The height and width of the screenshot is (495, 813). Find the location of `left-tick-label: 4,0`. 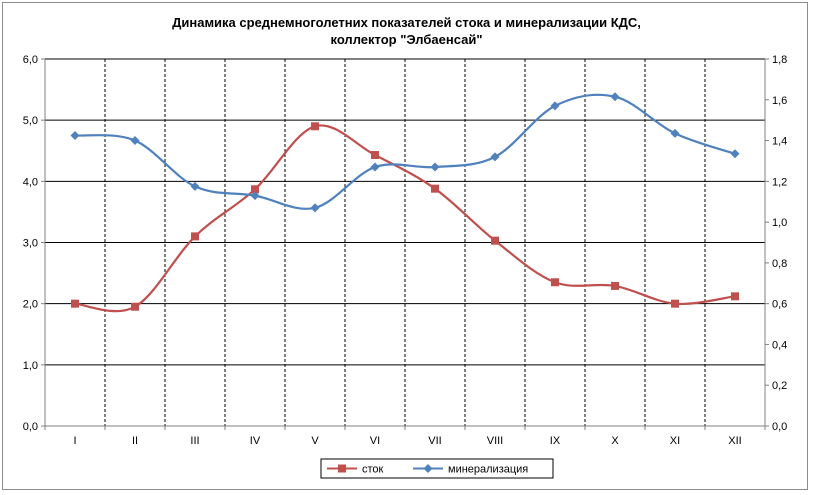

left-tick-label: 4,0 is located at coordinates (30, 182).